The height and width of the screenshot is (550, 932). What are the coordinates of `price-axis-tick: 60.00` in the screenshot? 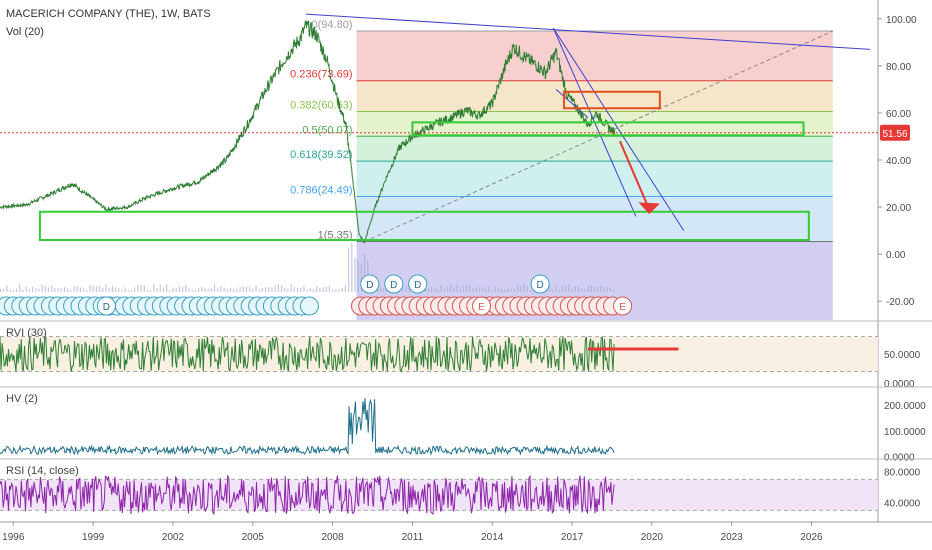 It's located at (898, 114).